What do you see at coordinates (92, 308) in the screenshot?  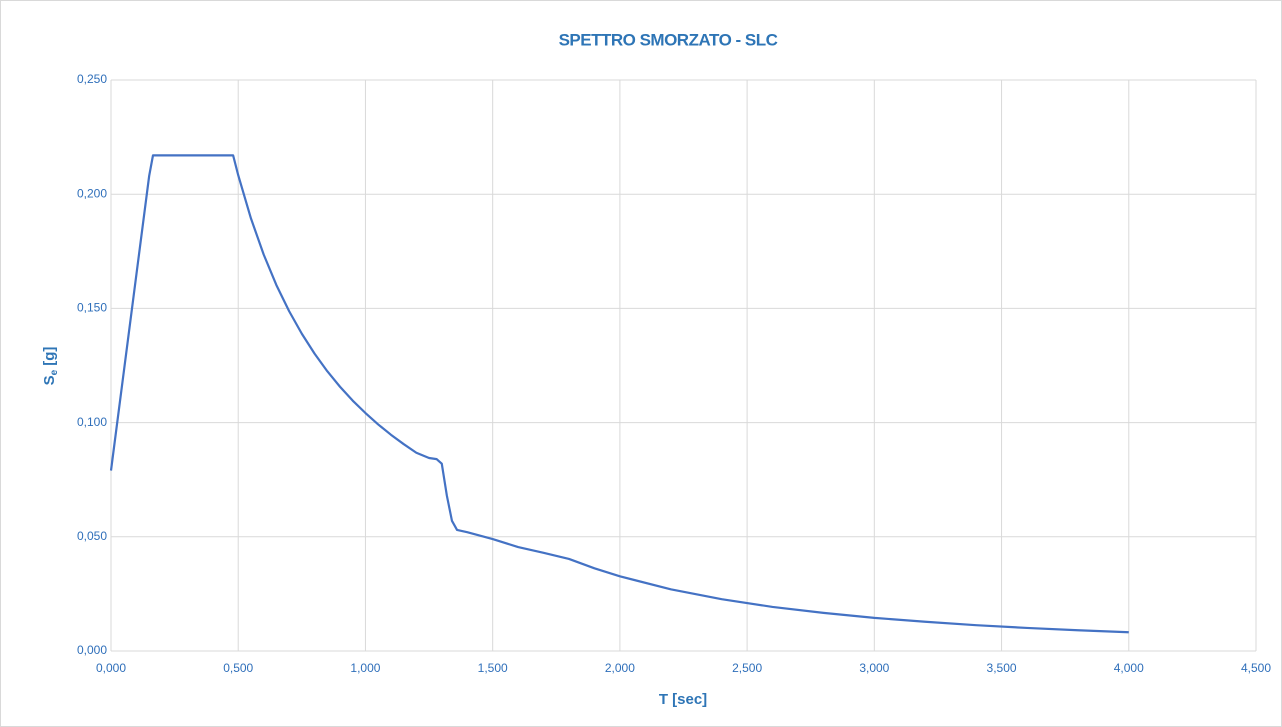 I see `y-tick-label: 0,150` at bounding box center [92, 308].